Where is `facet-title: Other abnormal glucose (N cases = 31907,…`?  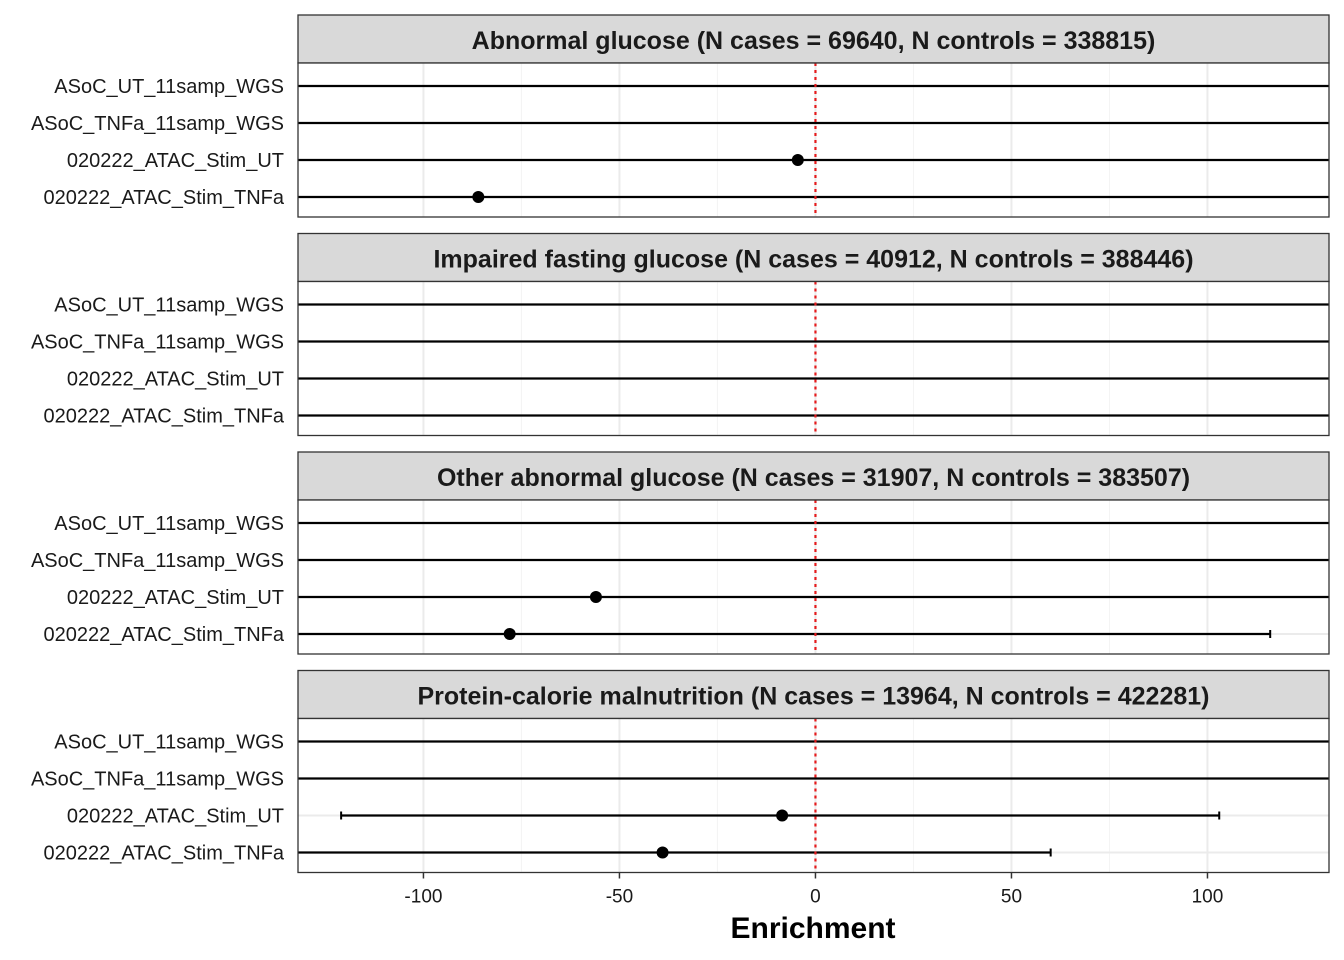
facet-title: Other abnormal glucose (N cases = 31907,… is located at coordinates (813, 478).